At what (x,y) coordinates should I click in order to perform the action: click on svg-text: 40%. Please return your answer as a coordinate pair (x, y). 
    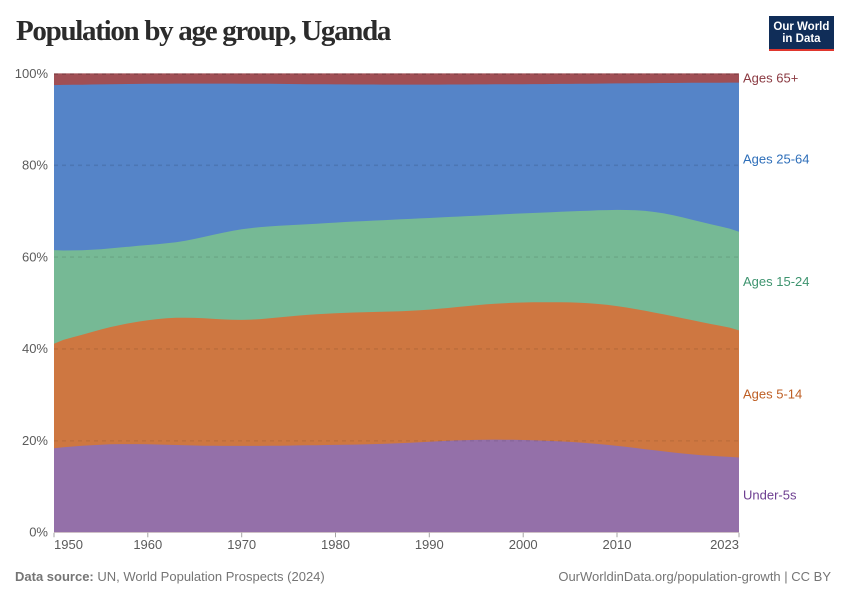
    Looking at the image, I should click on (35, 348).